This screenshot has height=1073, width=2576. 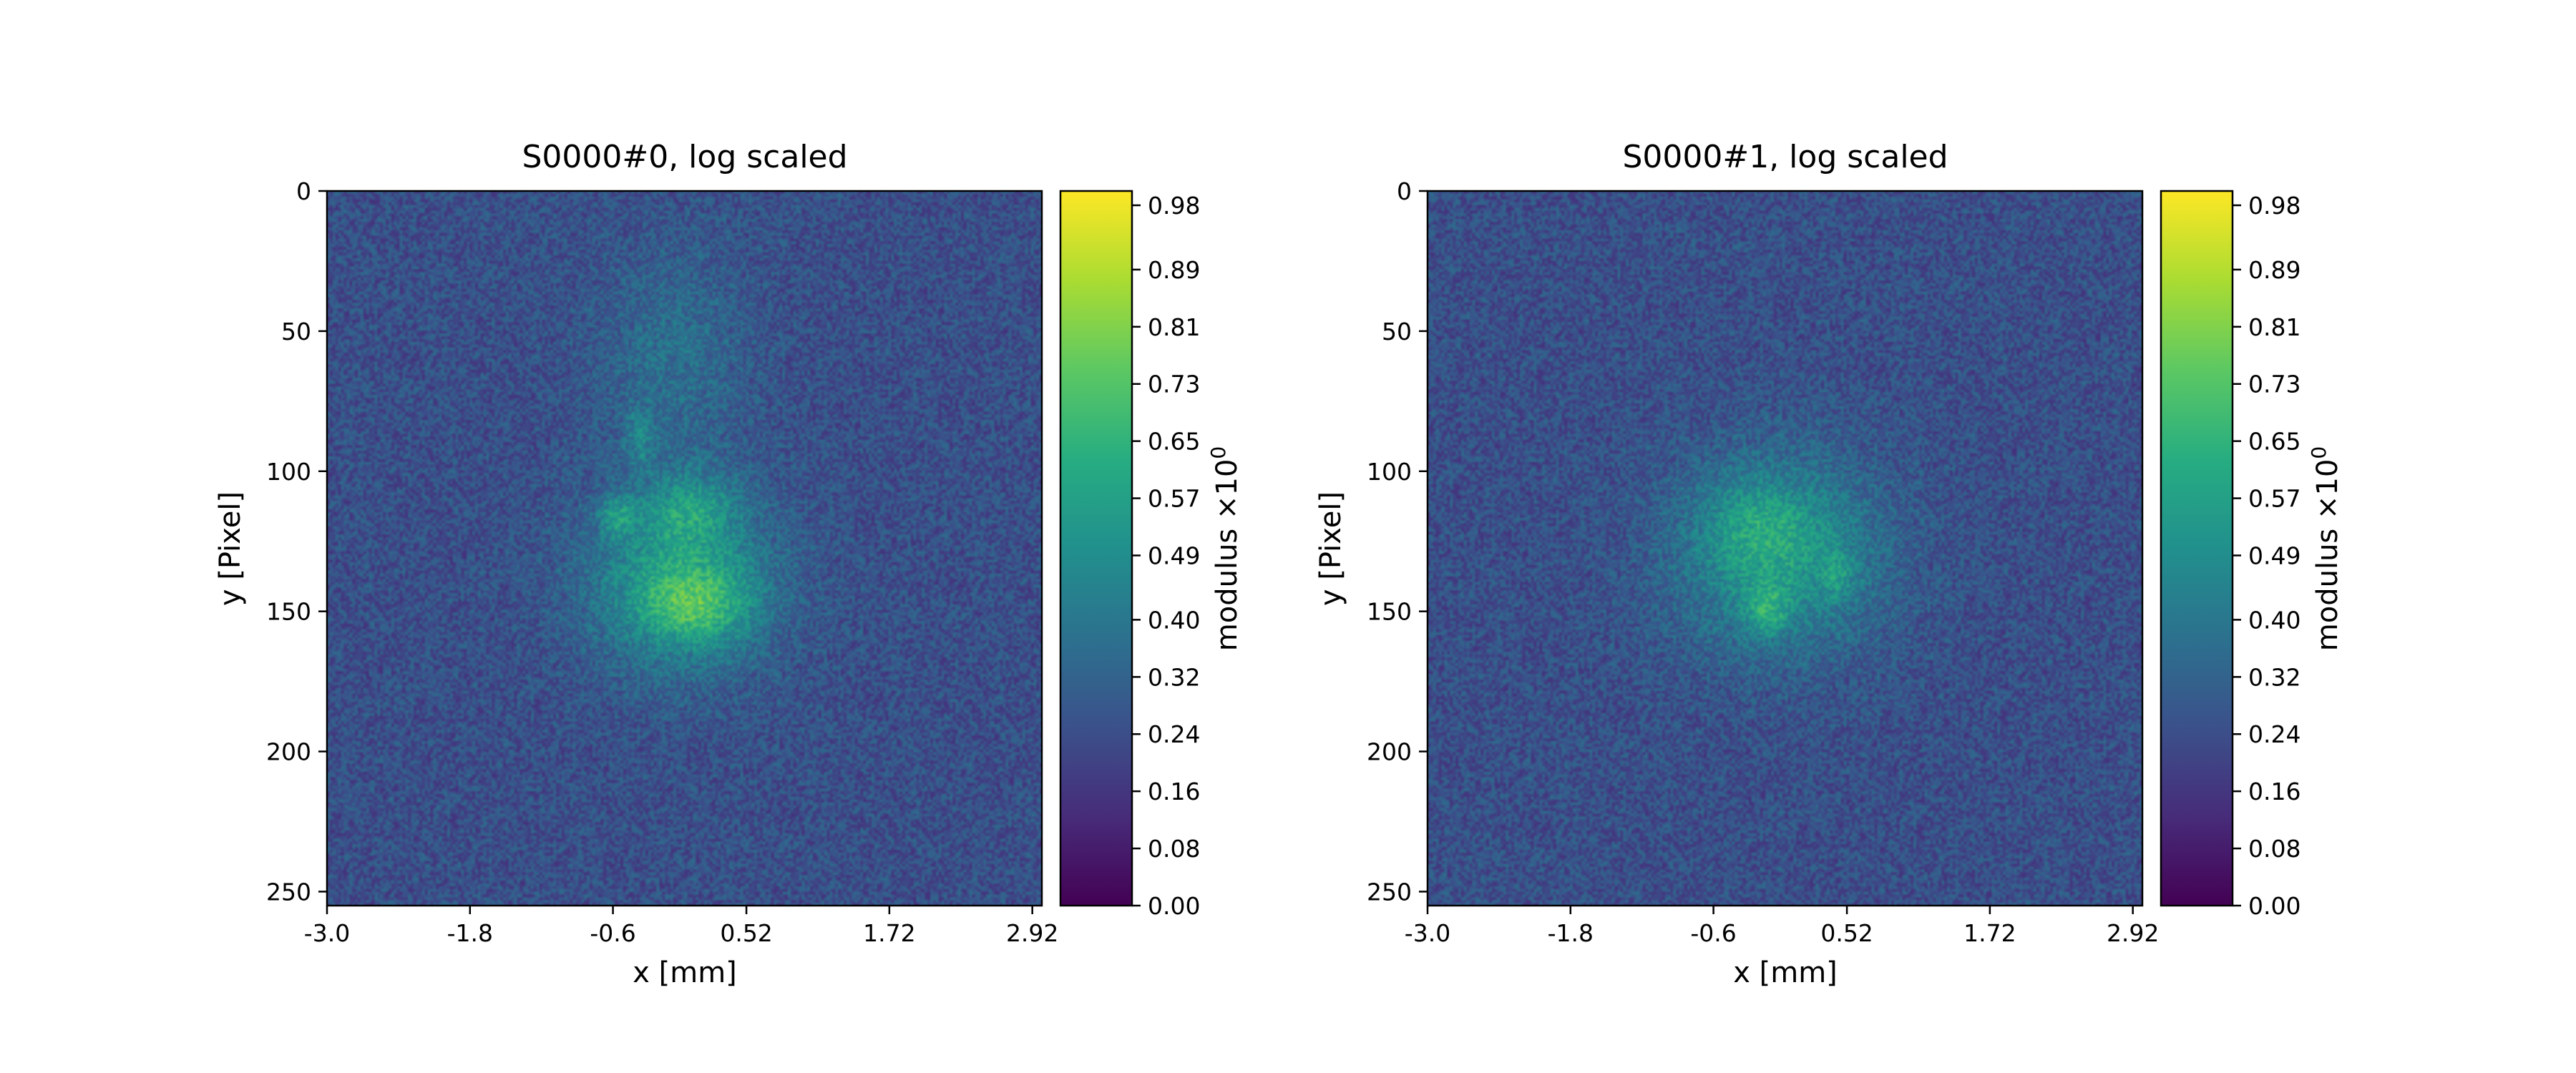 I want to click on panel-1-xtick-label: 2.92, so click(x=2133, y=933).